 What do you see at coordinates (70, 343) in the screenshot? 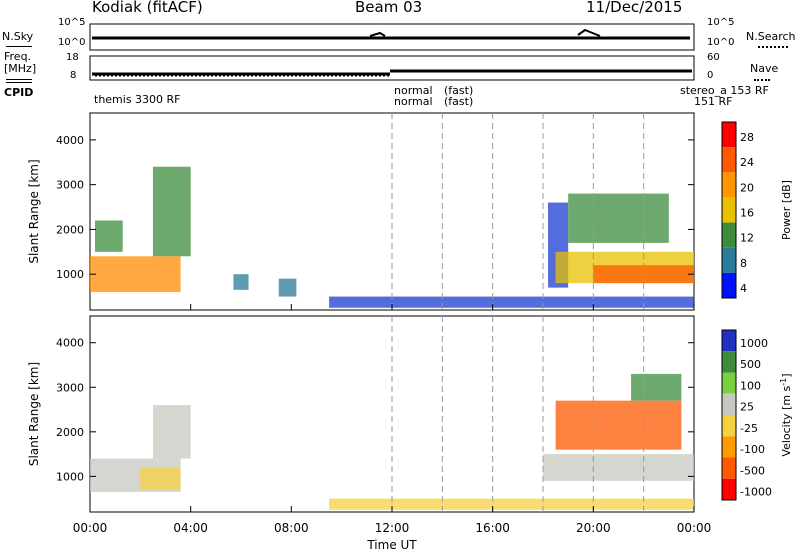
I see `velocity-ytick-label-0: 4000` at bounding box center [70, 343].